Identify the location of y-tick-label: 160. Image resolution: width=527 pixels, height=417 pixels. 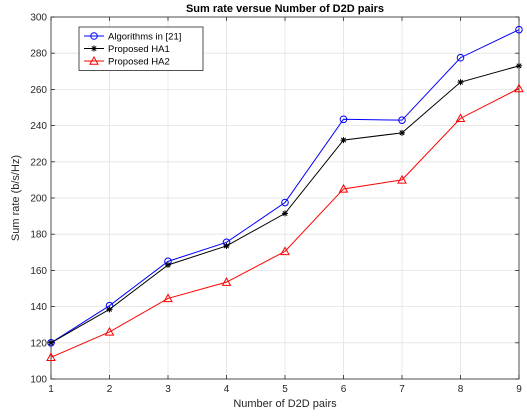
(38, 271).